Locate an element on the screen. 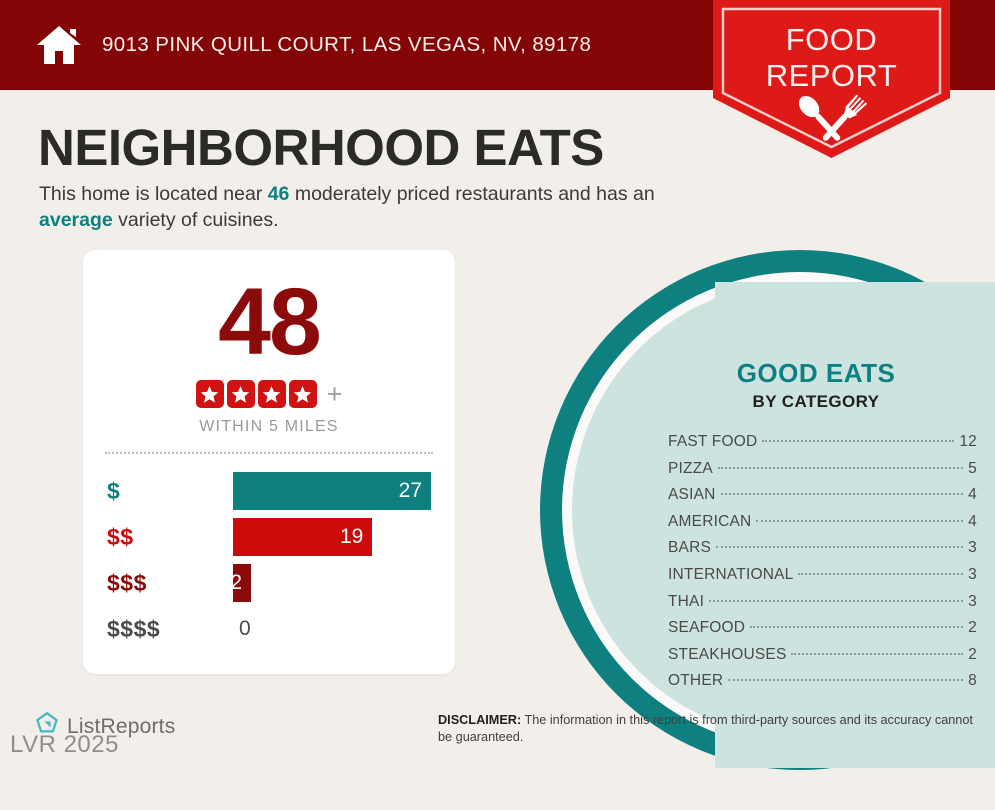  listreports-wordmark: ListReports is located at coordinates (121, 726).